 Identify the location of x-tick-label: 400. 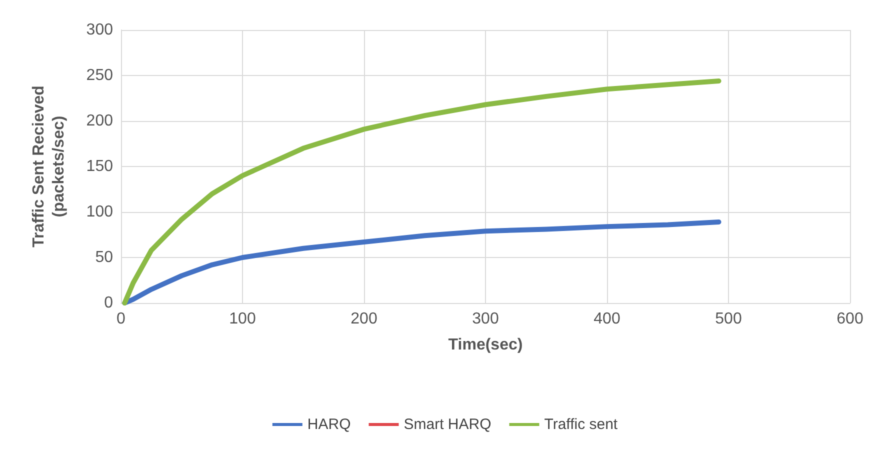
(607, 319).